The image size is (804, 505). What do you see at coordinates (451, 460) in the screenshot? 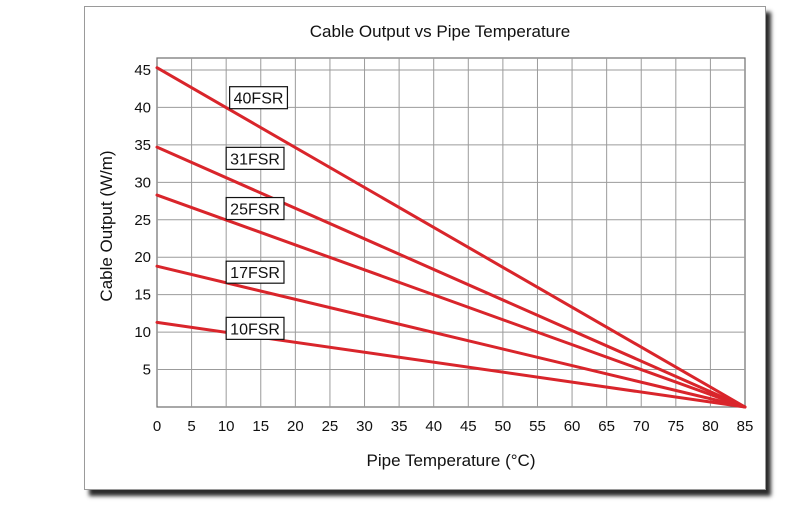
I see `x-axis-title: Pipe Temperature (°C)` at bounding box center [451, 460].